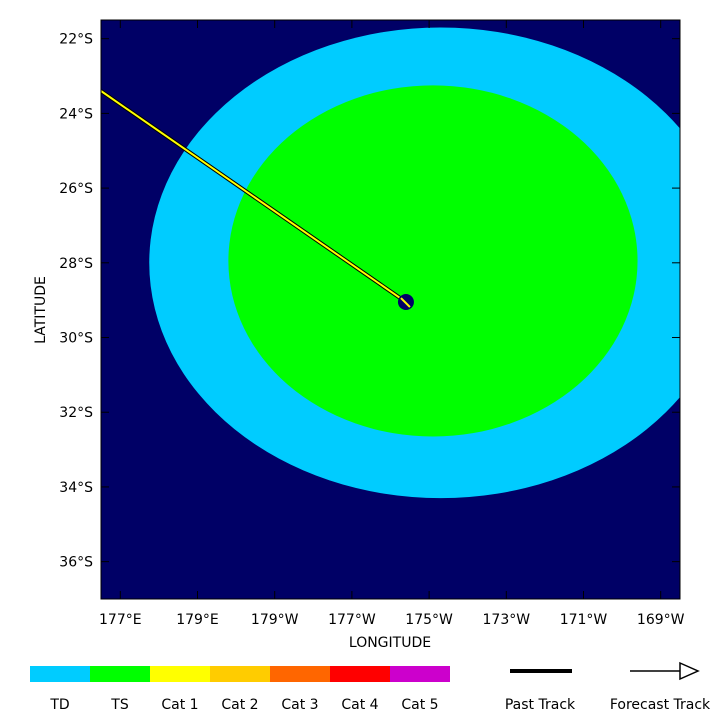  I want to click on lon-tick-label: 179°E, so click(197, 620).